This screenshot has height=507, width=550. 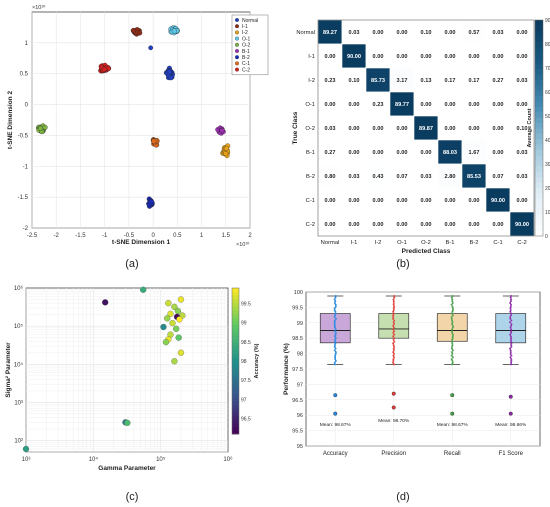 I want to click on colorbar-tick-label: 80, so click(x=547, y=45).